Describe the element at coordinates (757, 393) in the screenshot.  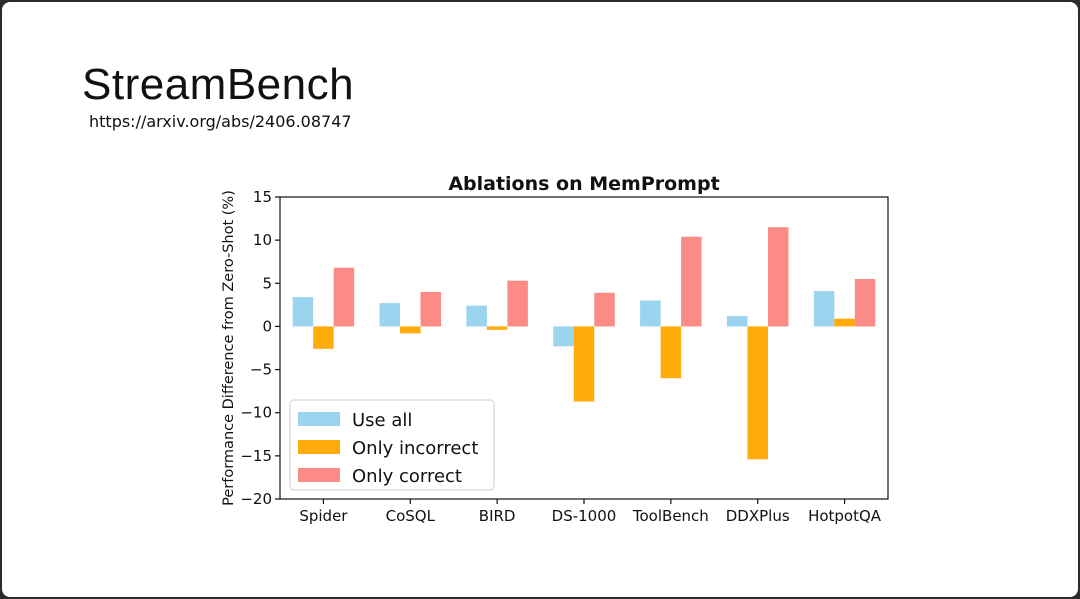
I see `bar-ddxplus-only-incorrect` at that location.